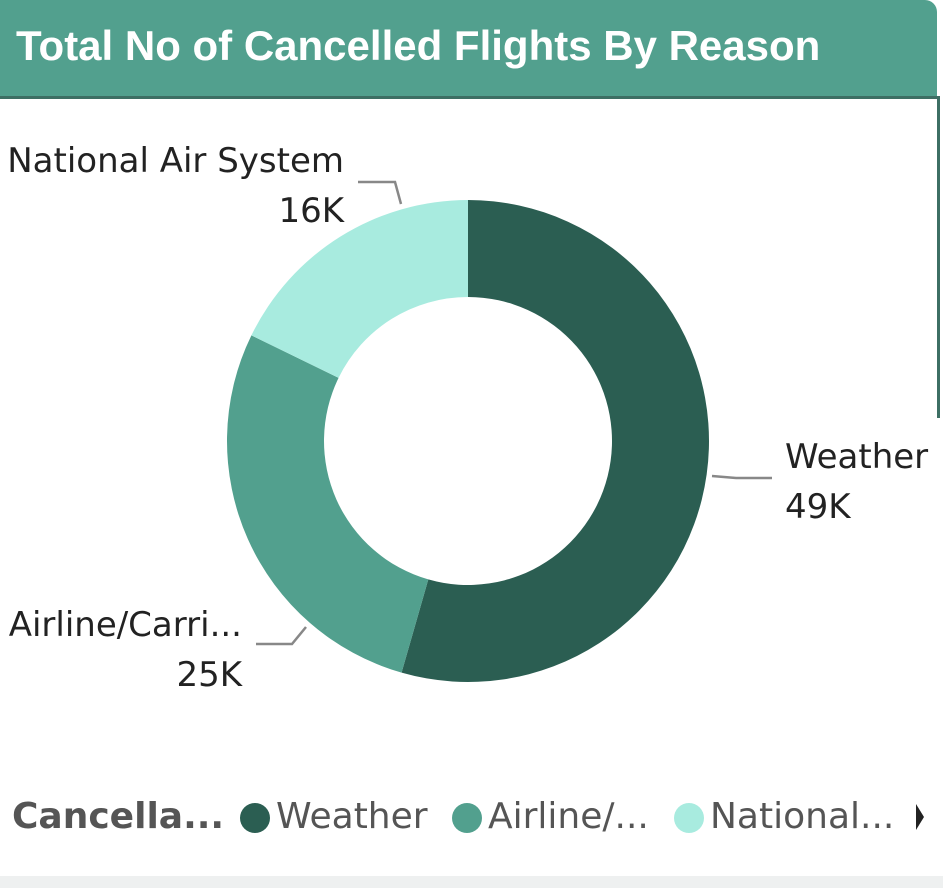 Image resolution: width=943 pixels, height=888 pixels. I want to click on leader-line-weather, so click(741, 477).